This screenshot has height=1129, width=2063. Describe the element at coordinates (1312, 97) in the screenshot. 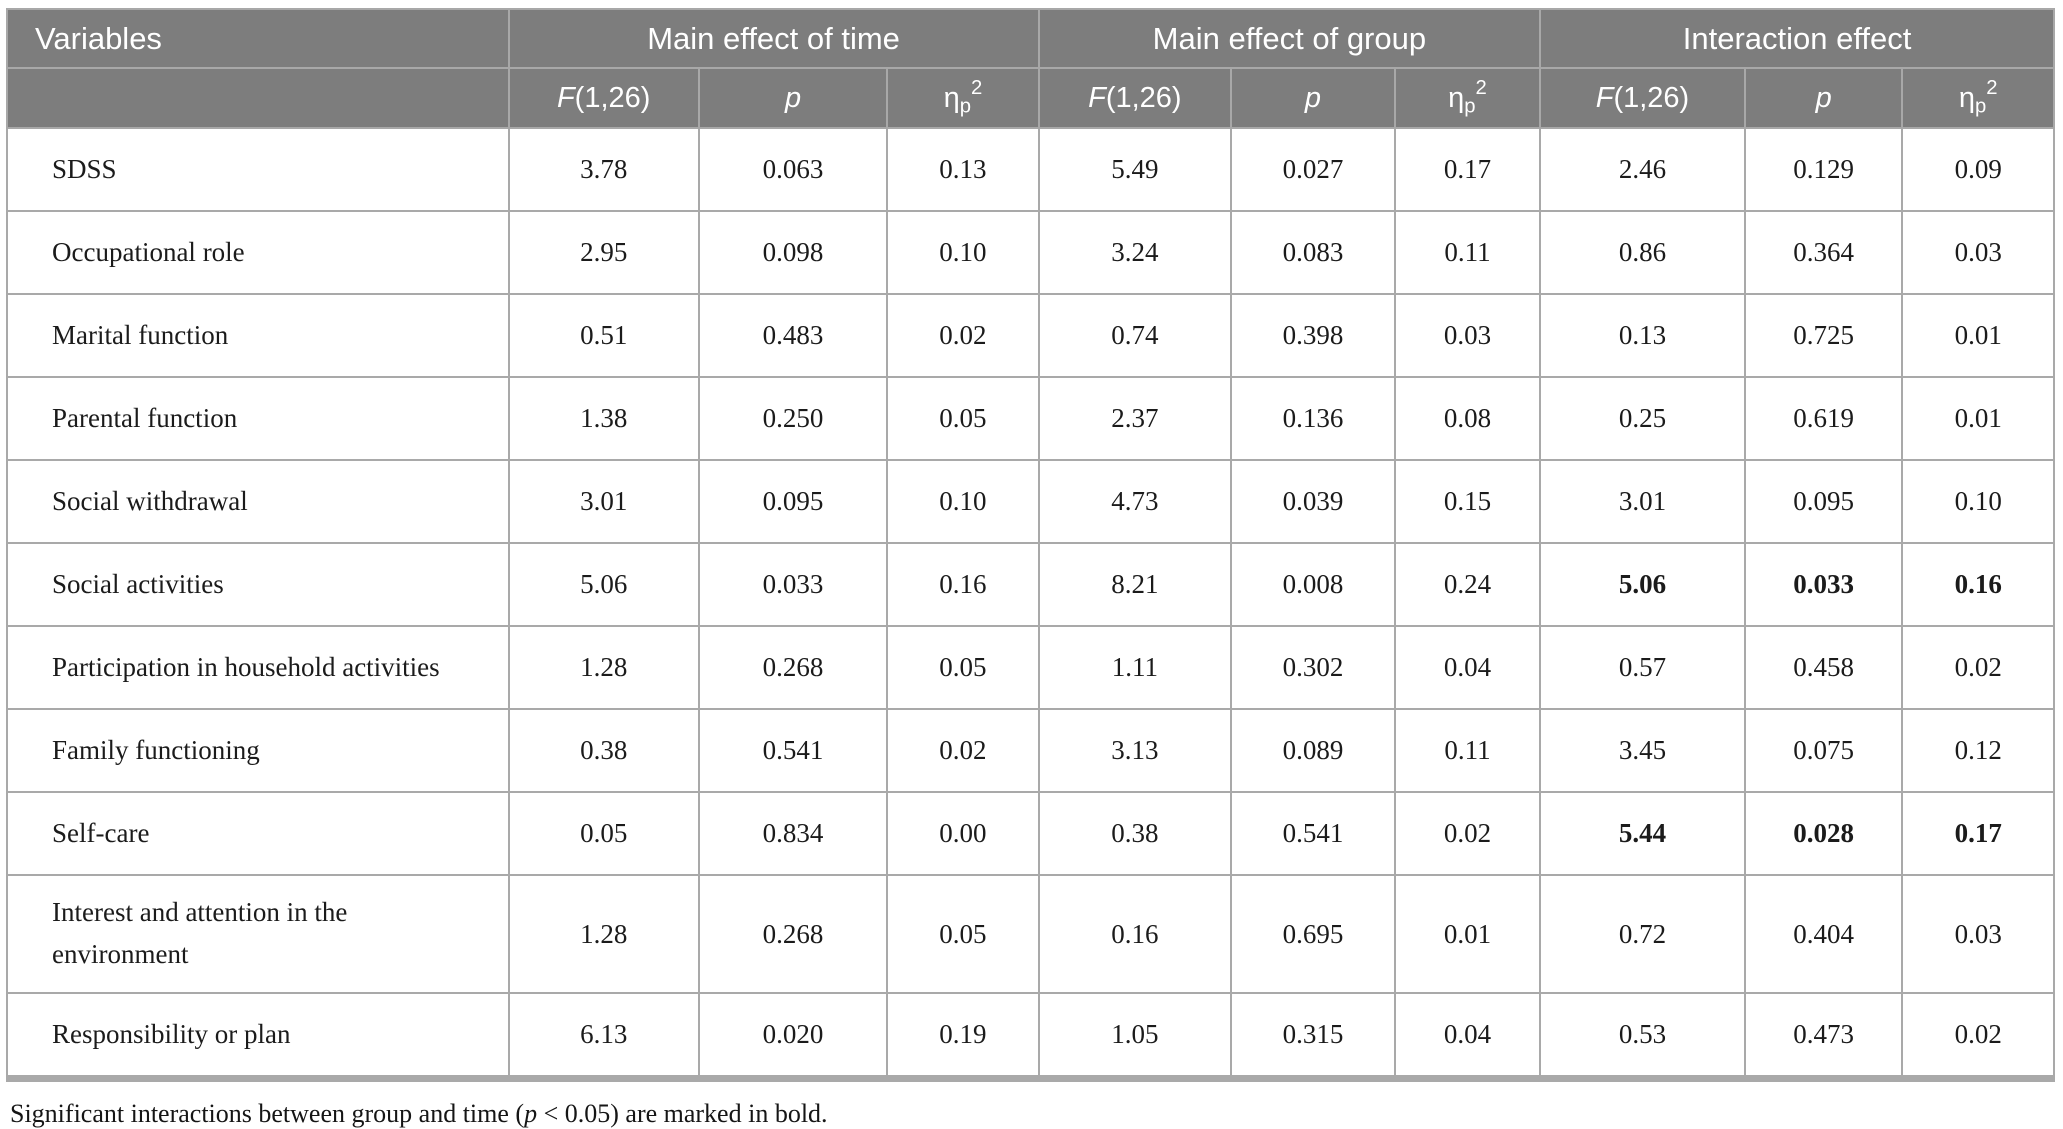

I see `p-symbol: p` at that location.